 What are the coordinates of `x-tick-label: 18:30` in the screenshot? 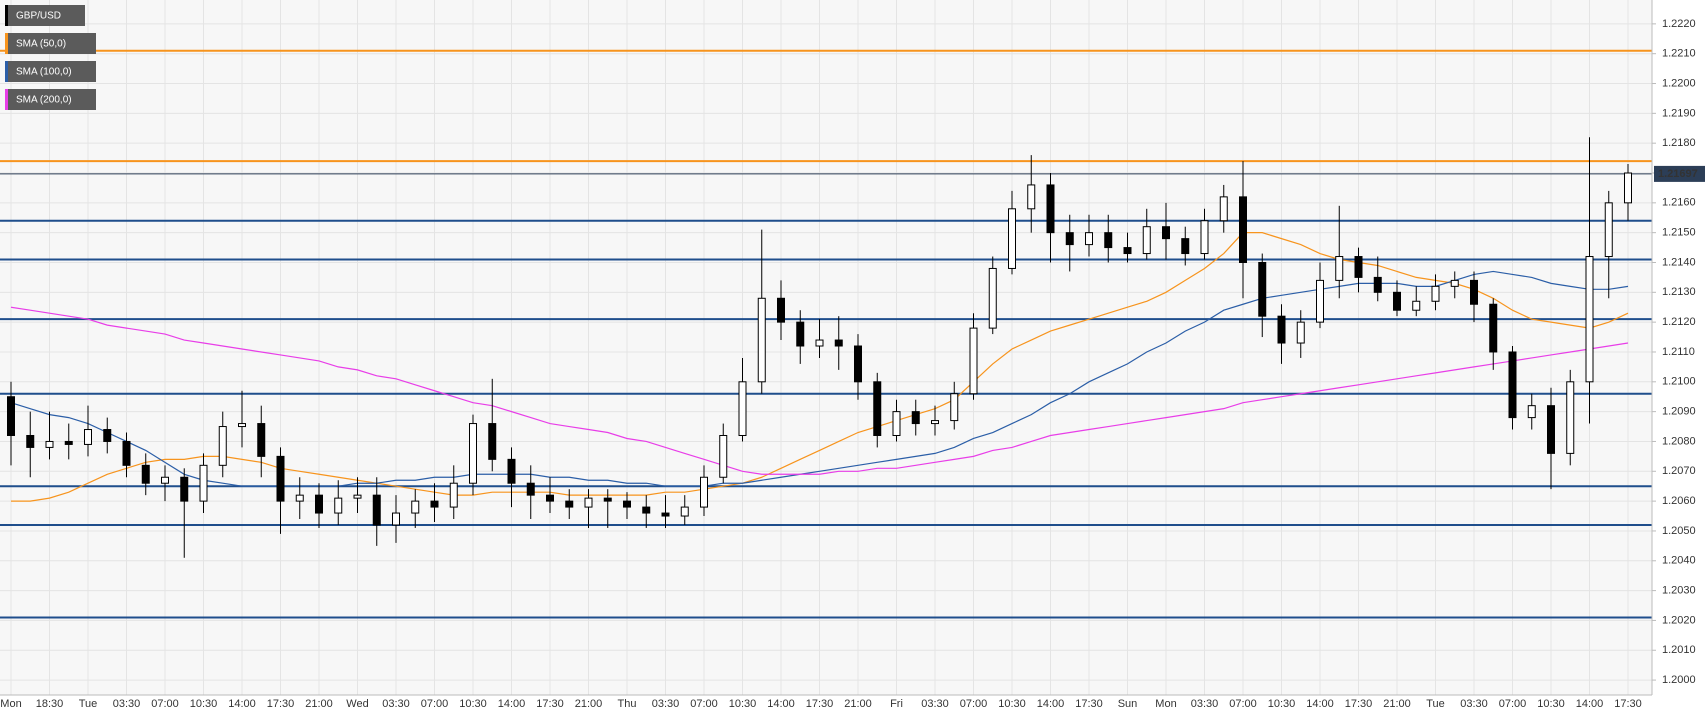 It's located at (50, 704).